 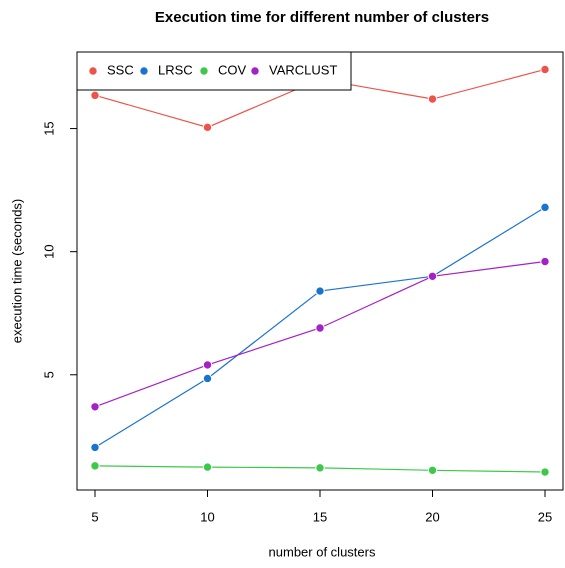 I want to click on y-tick-label: 5, so click(x=48, y=374).